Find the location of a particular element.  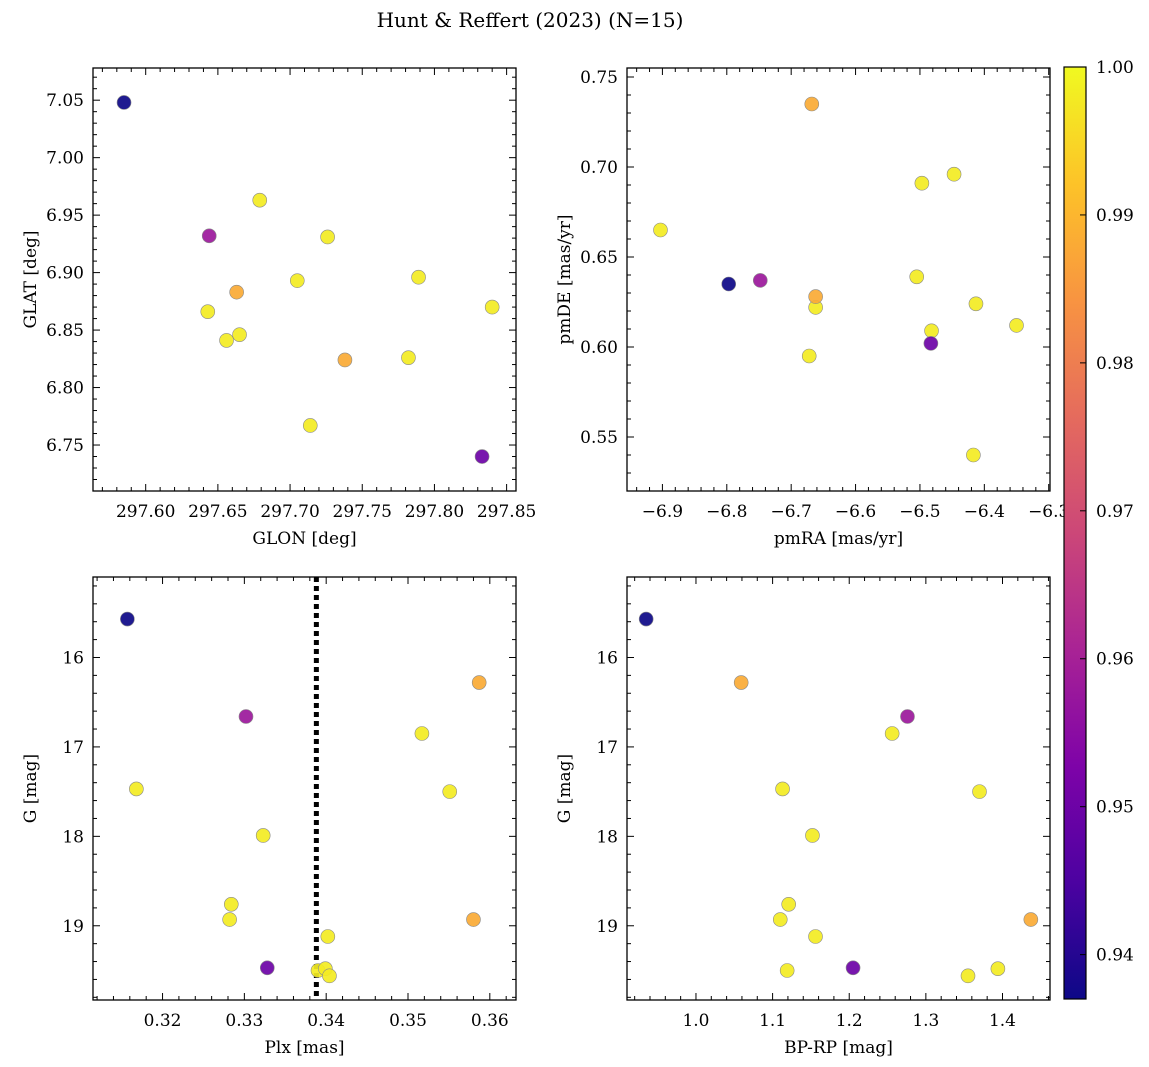

y-tick-label: 0.55 is located at coordinates (599, 438).